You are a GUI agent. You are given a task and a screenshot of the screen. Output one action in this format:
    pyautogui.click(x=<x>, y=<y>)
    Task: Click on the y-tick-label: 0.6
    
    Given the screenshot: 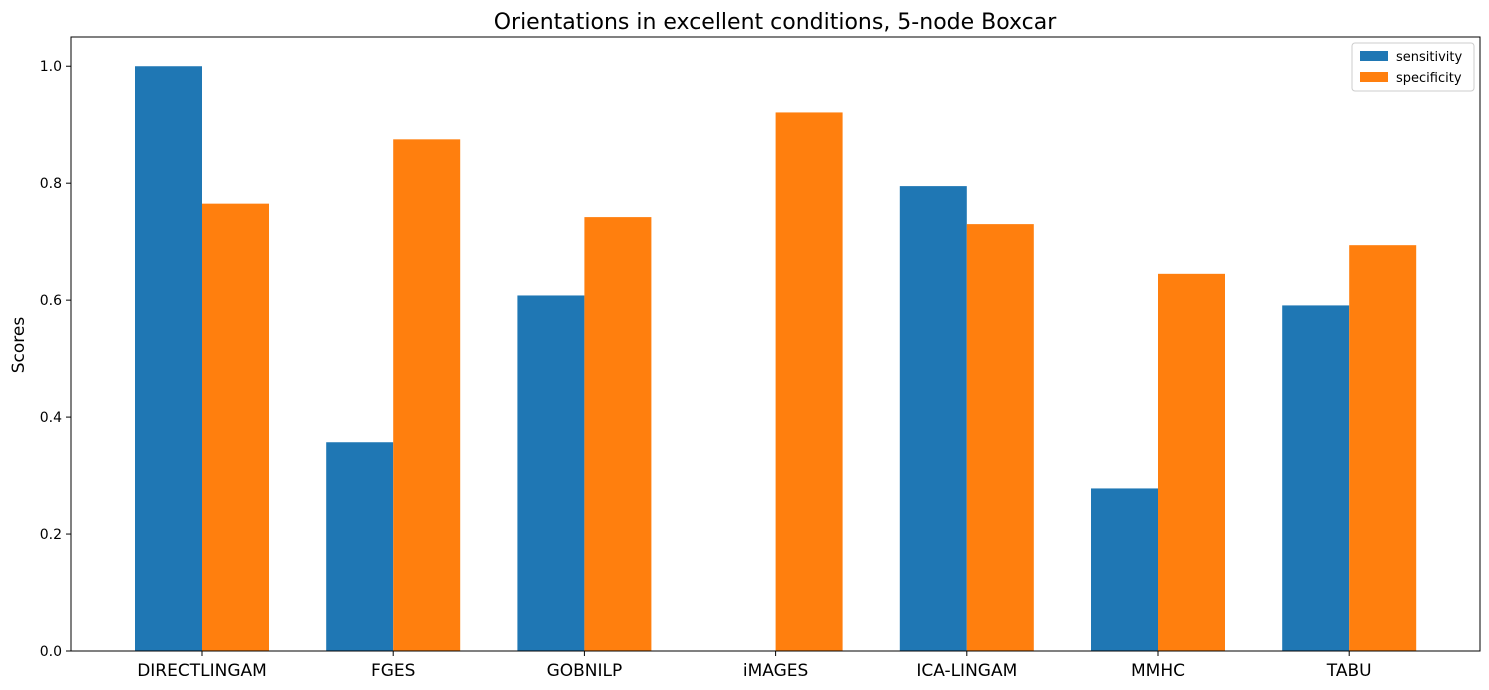 What is the action you would take?
    pyautogui.click(x=51, y=301)
    